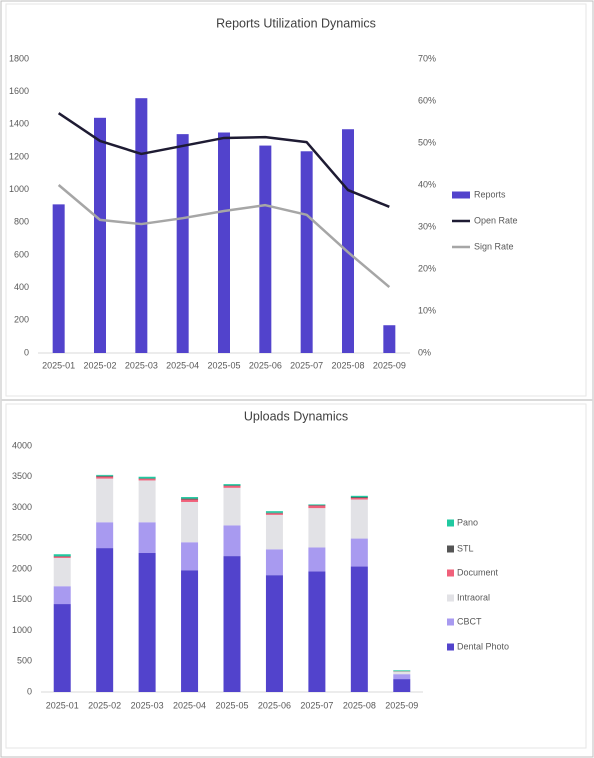 The image size is (594, 758). I want to click on y-tick-label: 2500, so click(22, 538).